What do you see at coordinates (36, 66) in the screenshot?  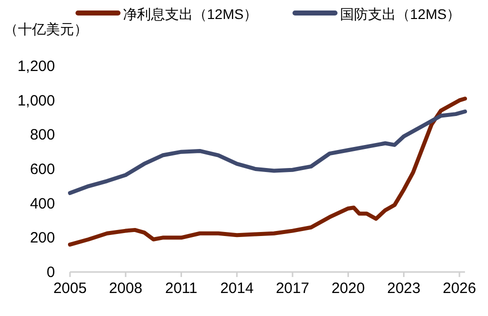 I see `y-tick-label: 1,200` at bounding box center [36, 66].